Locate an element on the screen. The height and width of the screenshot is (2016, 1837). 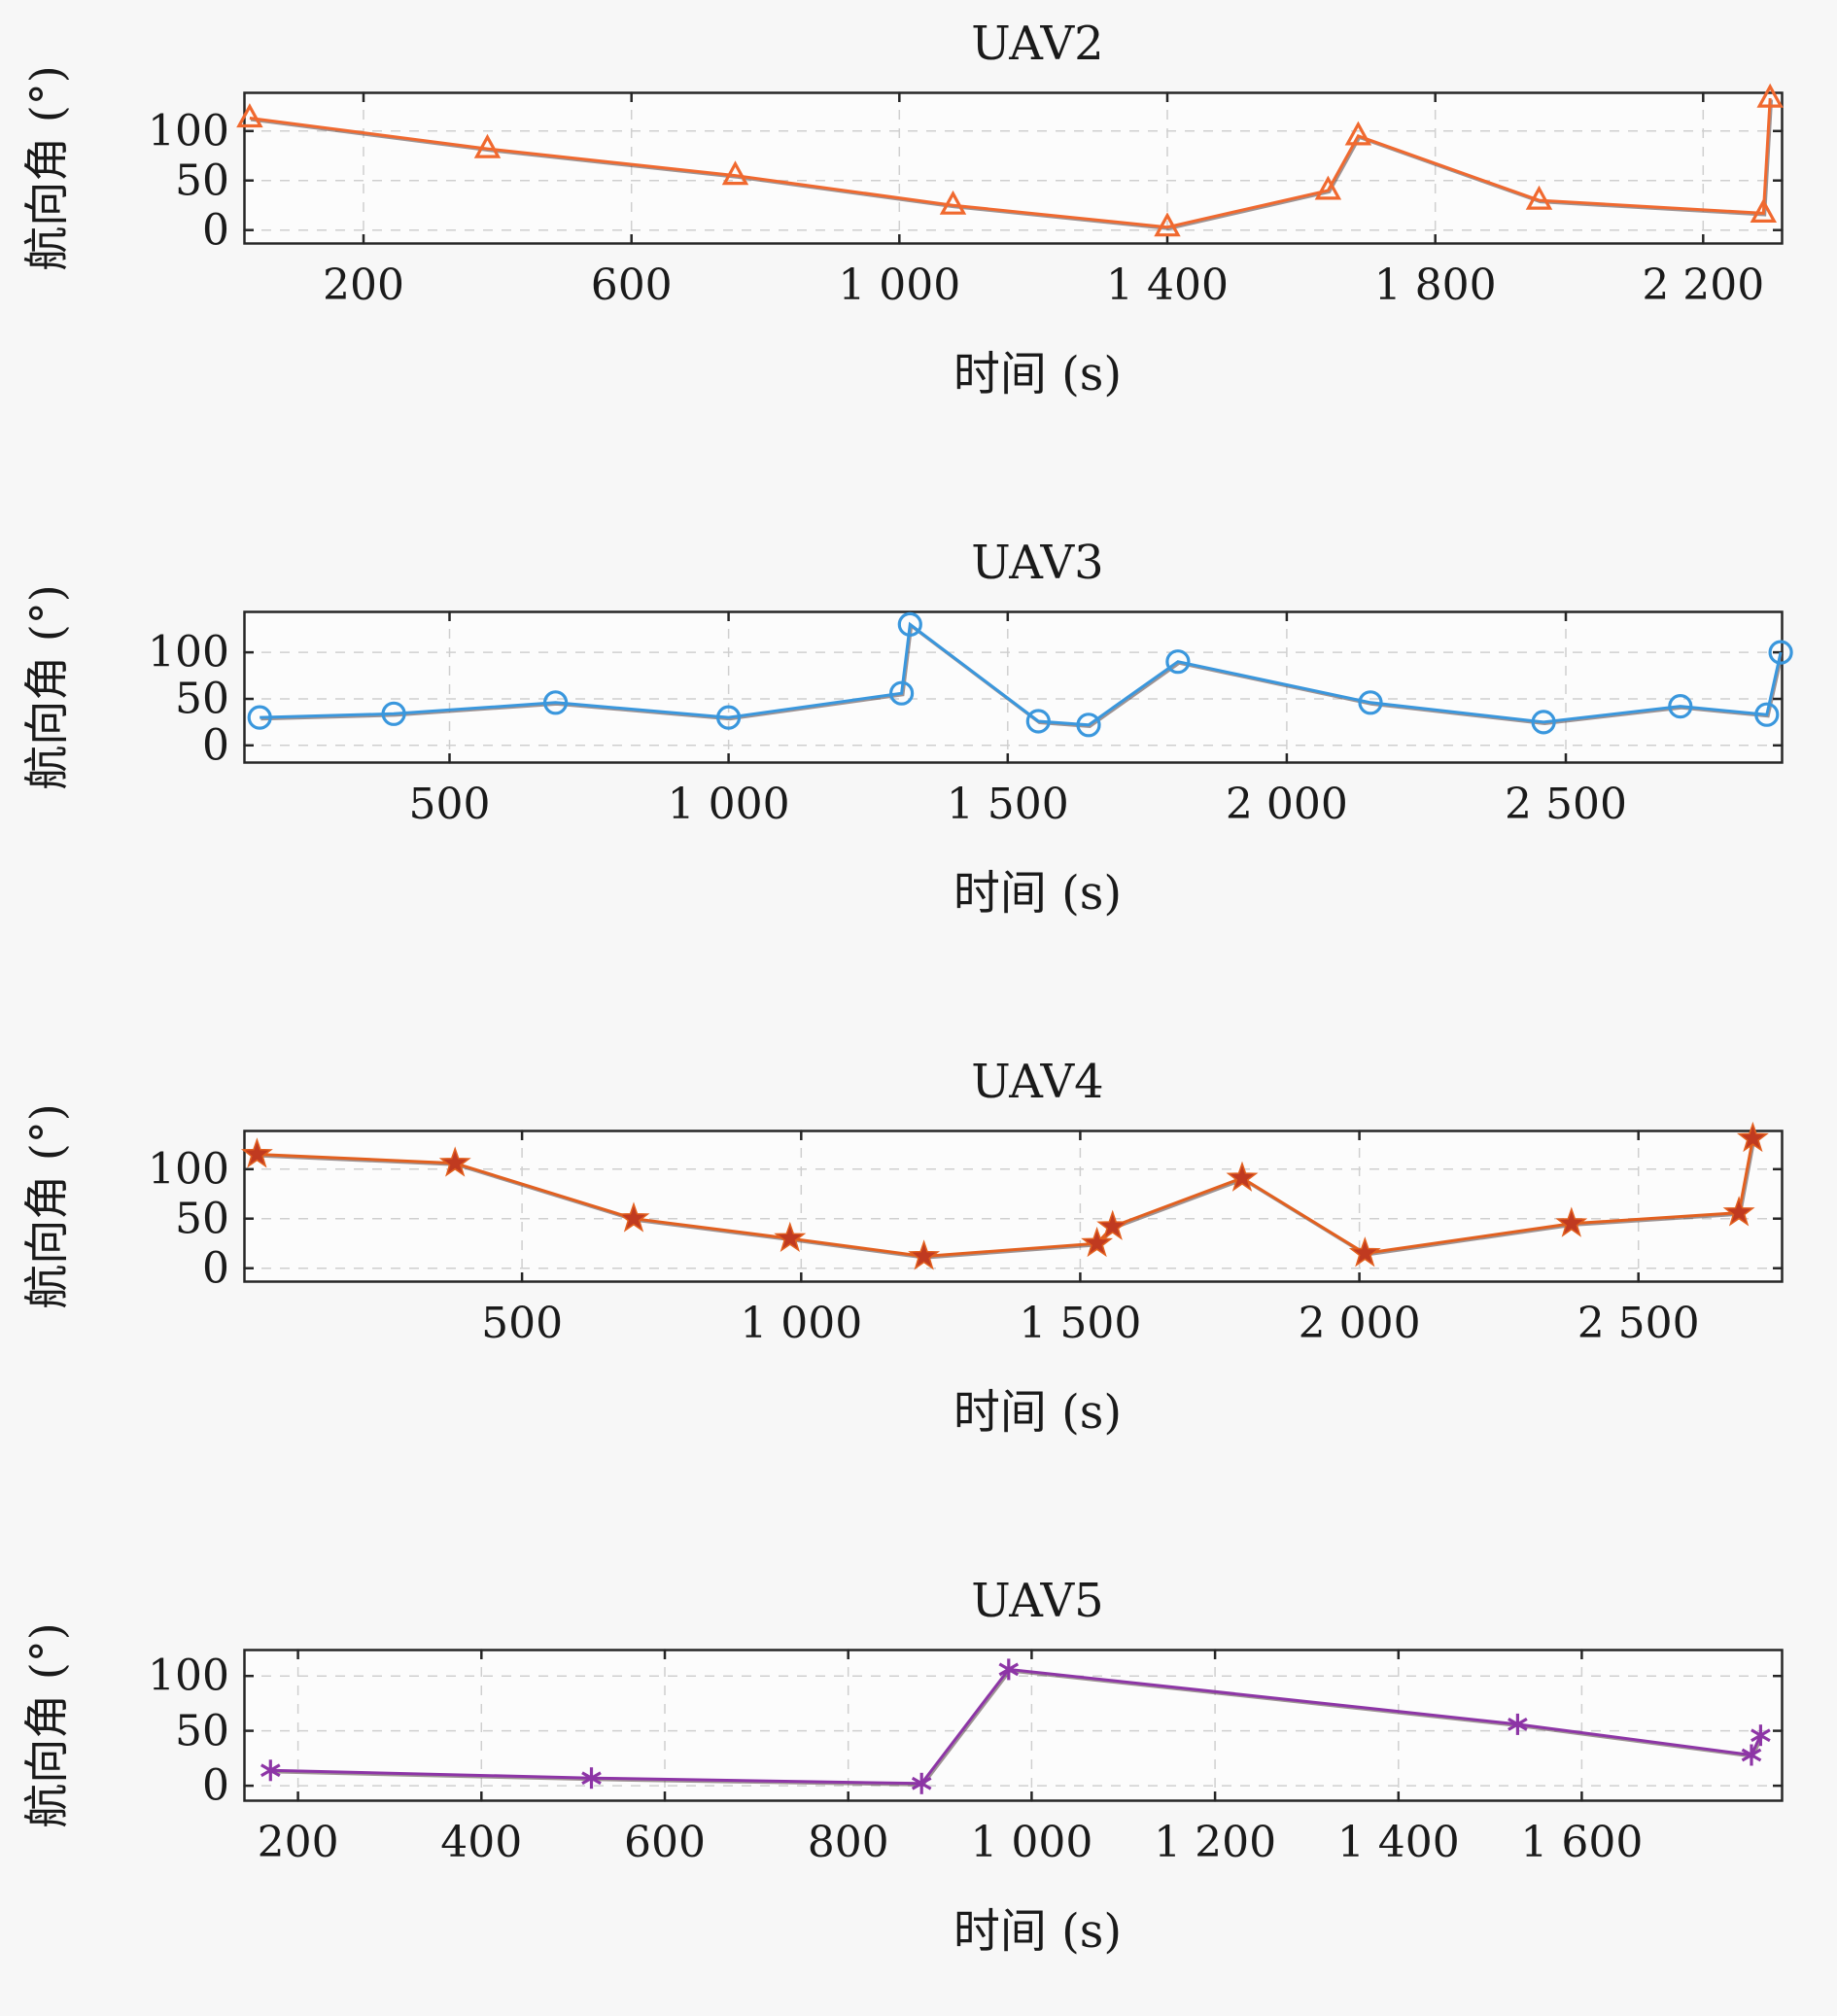
plot-canvas-uav3 is located at coordinates (1018, 687).